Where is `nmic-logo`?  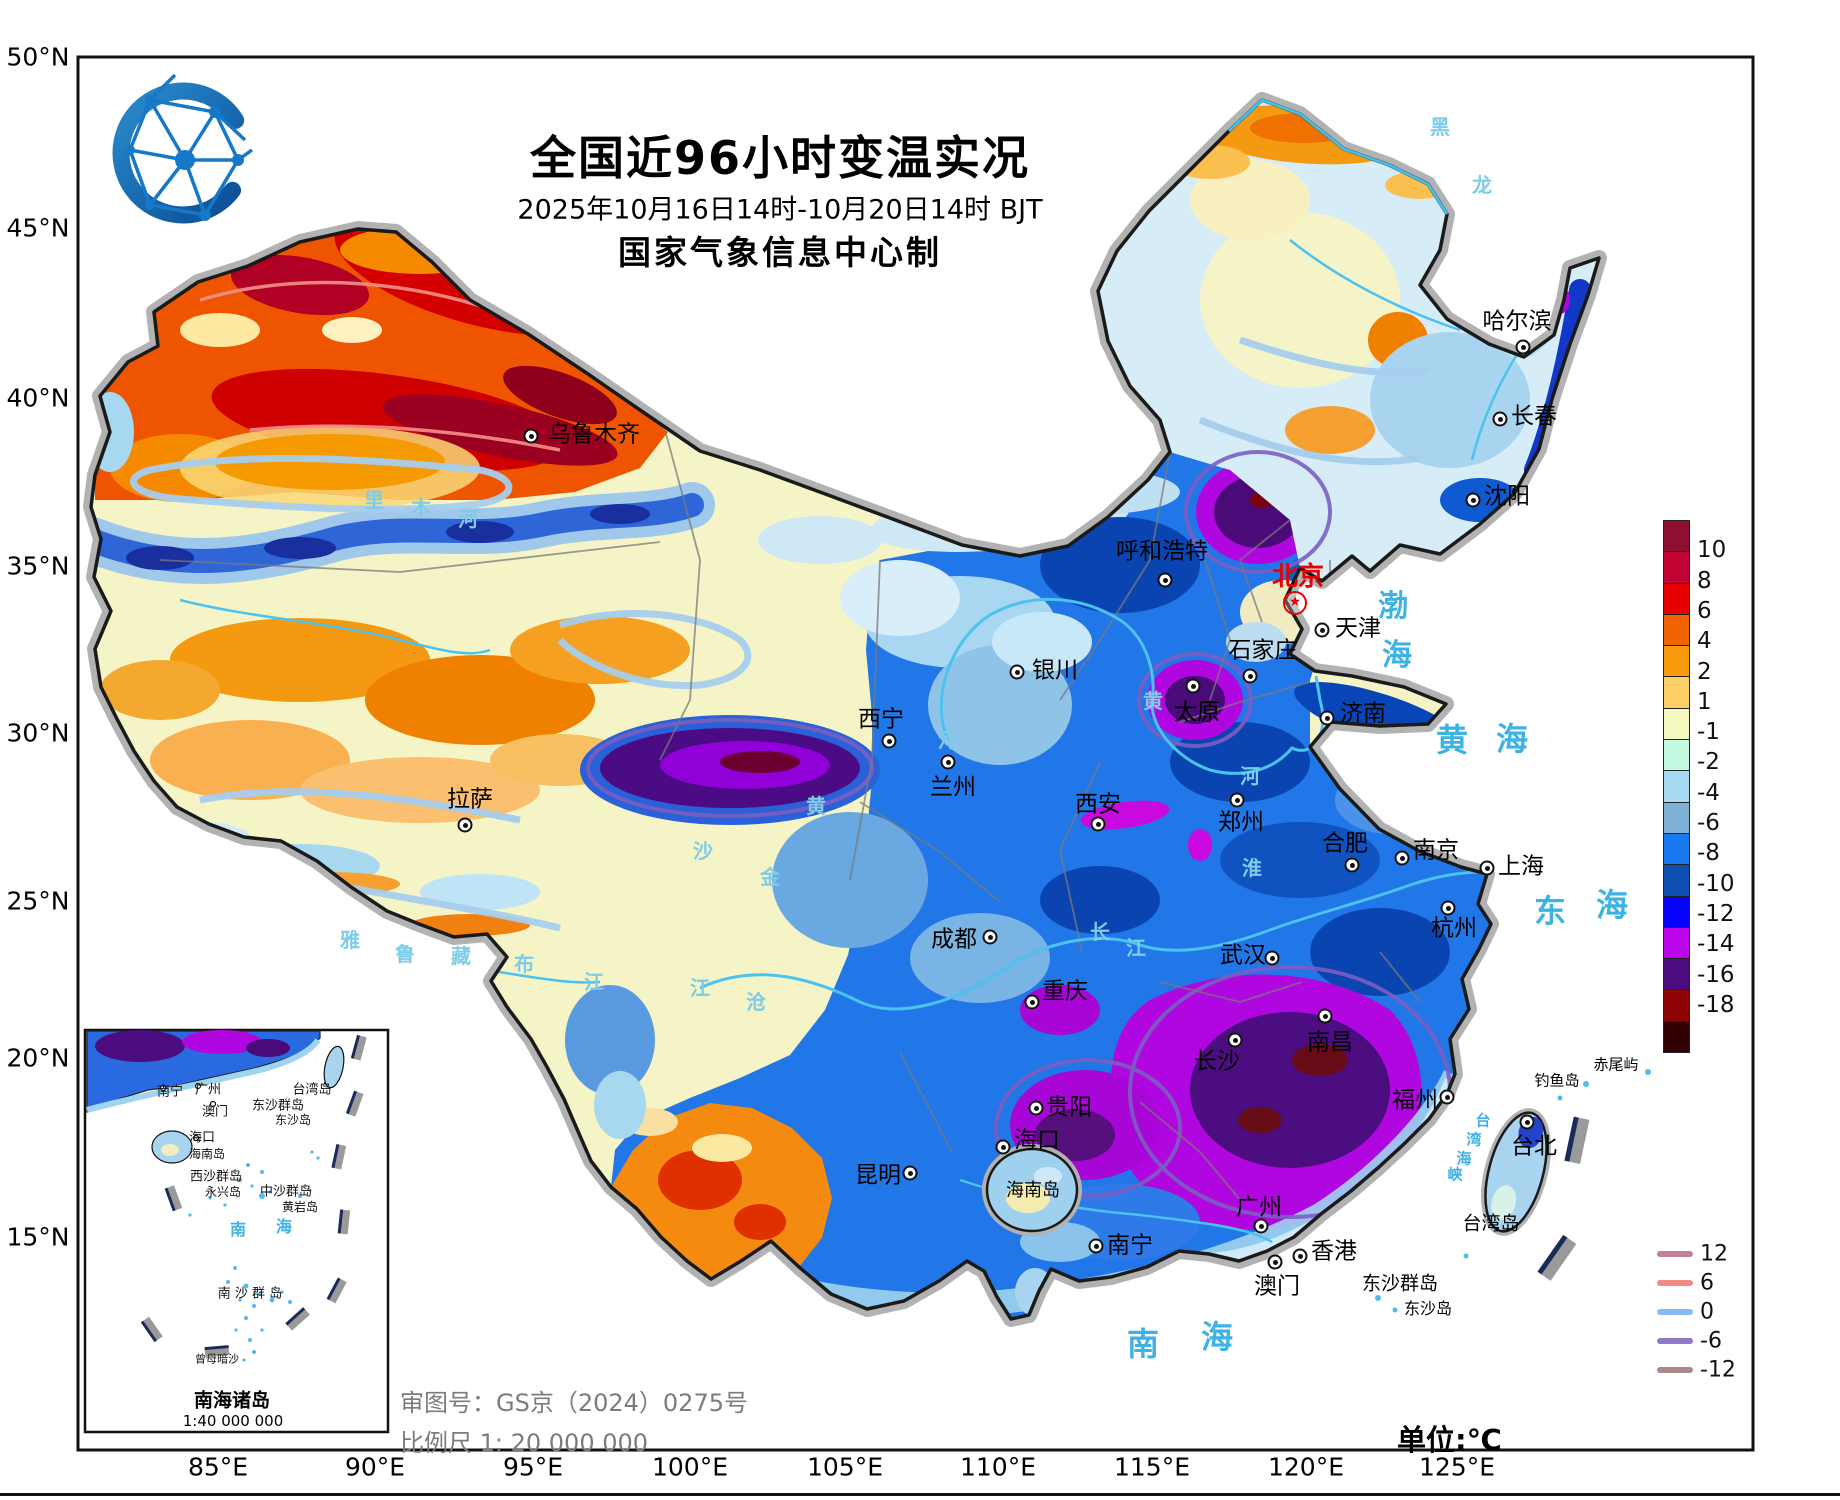 nmic-logo is located at coordinates (183, 148).